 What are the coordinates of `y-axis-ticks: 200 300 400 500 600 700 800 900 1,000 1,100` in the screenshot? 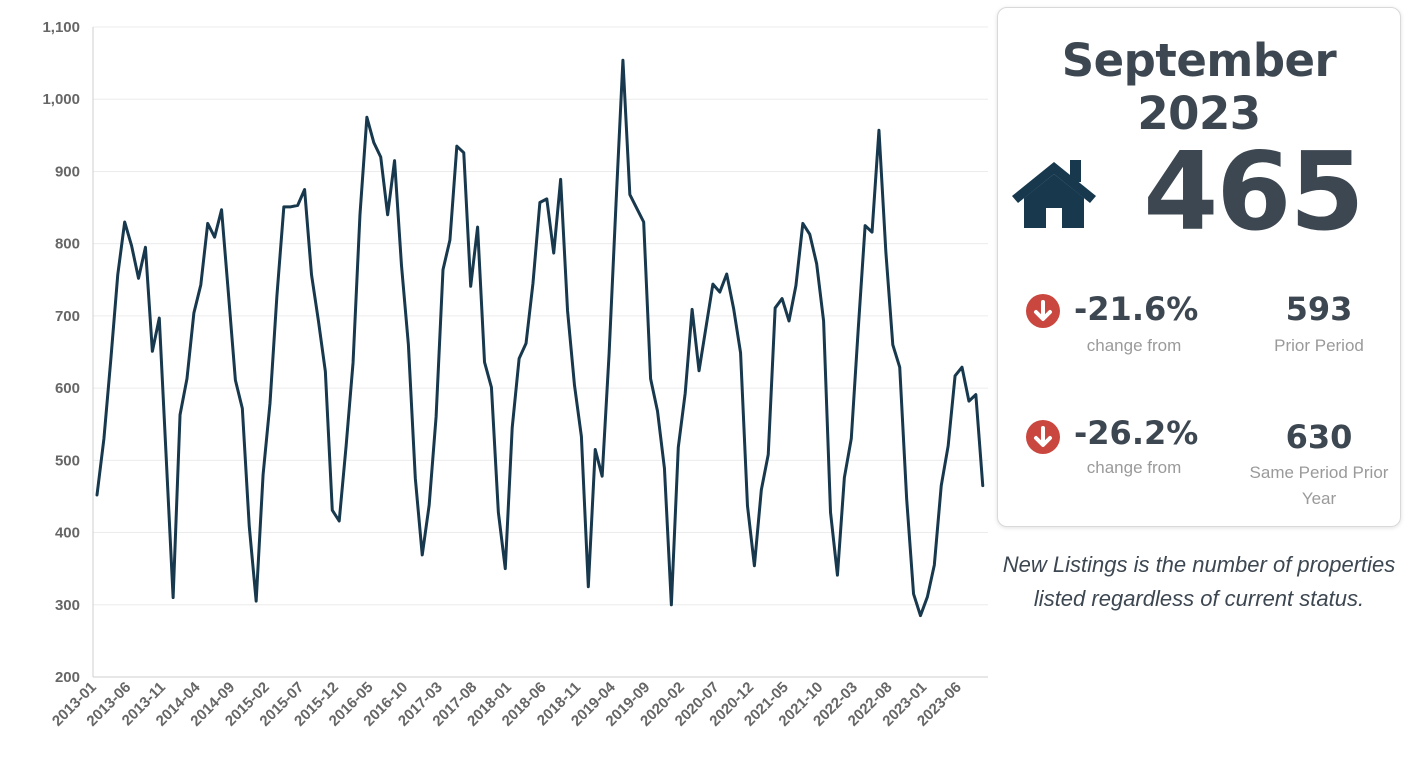 It's located at (61, 352).